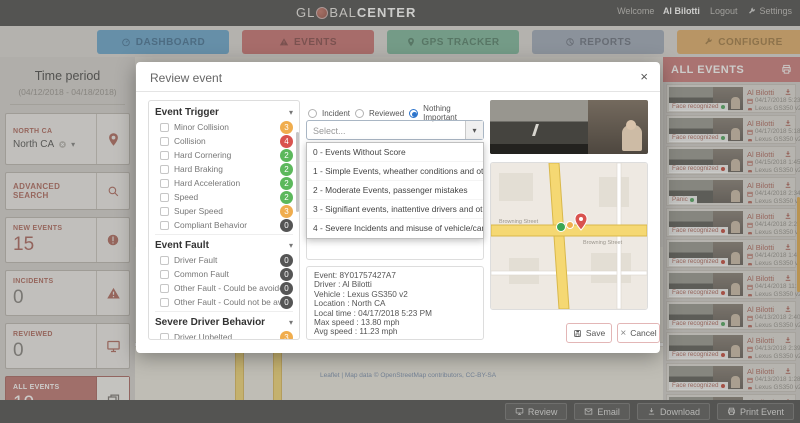 The image size is (800, 423). Describe the element at coordinates (67, 191) in the screenshot. I see `advanced-search-card: ADVANCED SEARCH` at that location.